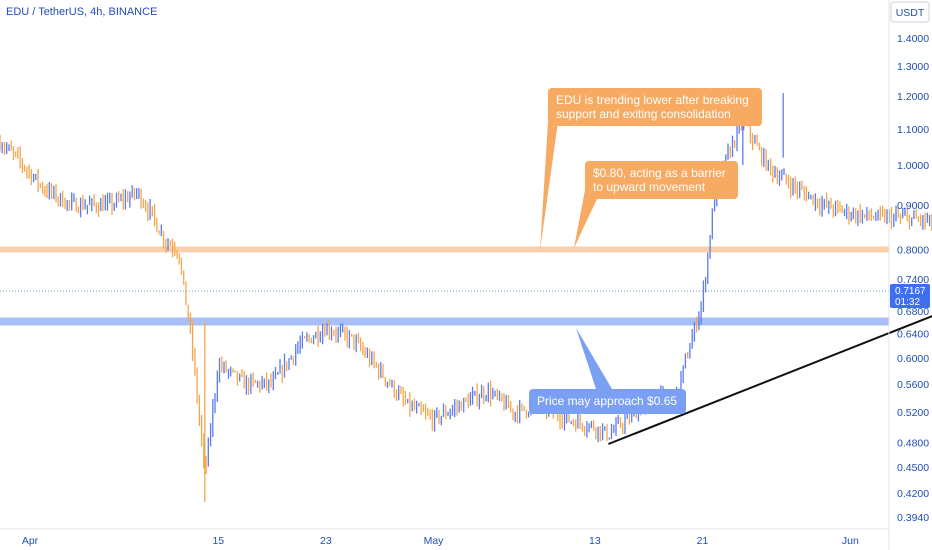  I want to click on x-tick-label: Jun, so click(850, 541).